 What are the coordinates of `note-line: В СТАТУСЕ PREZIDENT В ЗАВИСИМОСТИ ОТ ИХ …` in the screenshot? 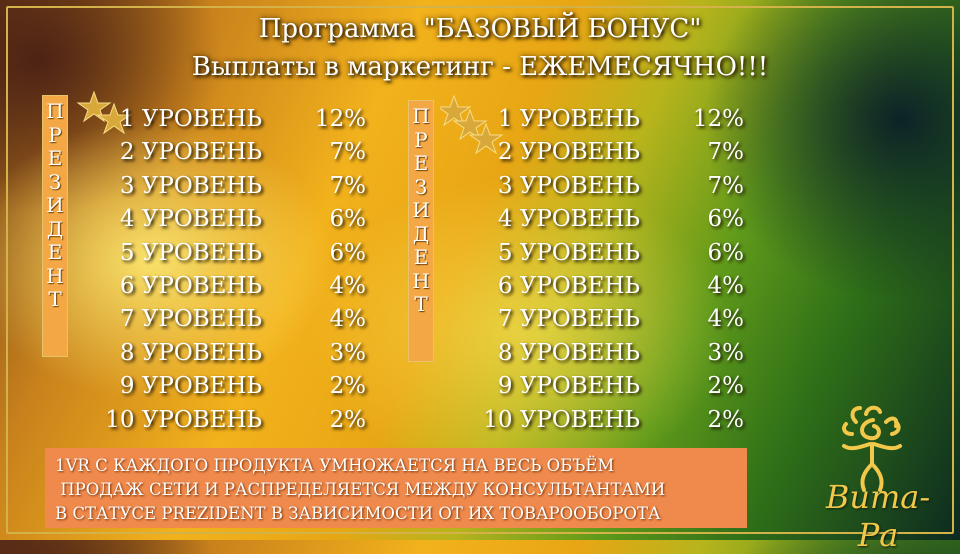 It's located at (358, 513).